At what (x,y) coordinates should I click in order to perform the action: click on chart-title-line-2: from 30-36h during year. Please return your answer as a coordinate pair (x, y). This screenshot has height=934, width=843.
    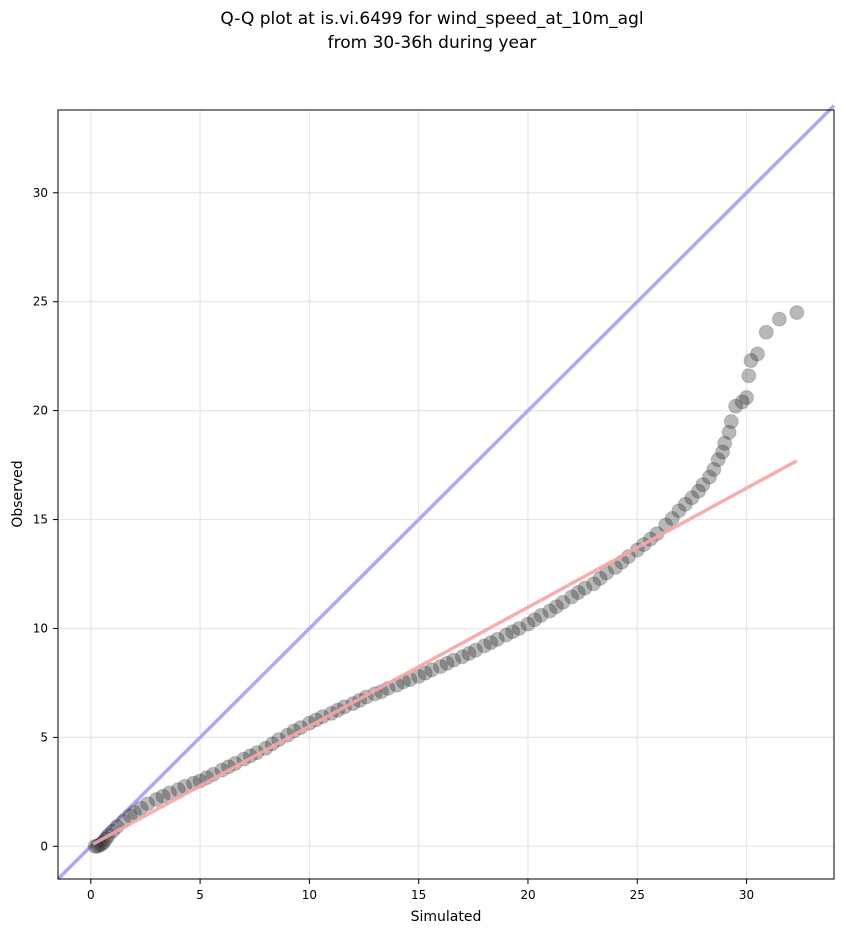
    Looking at the image, I should click on (432, 43).